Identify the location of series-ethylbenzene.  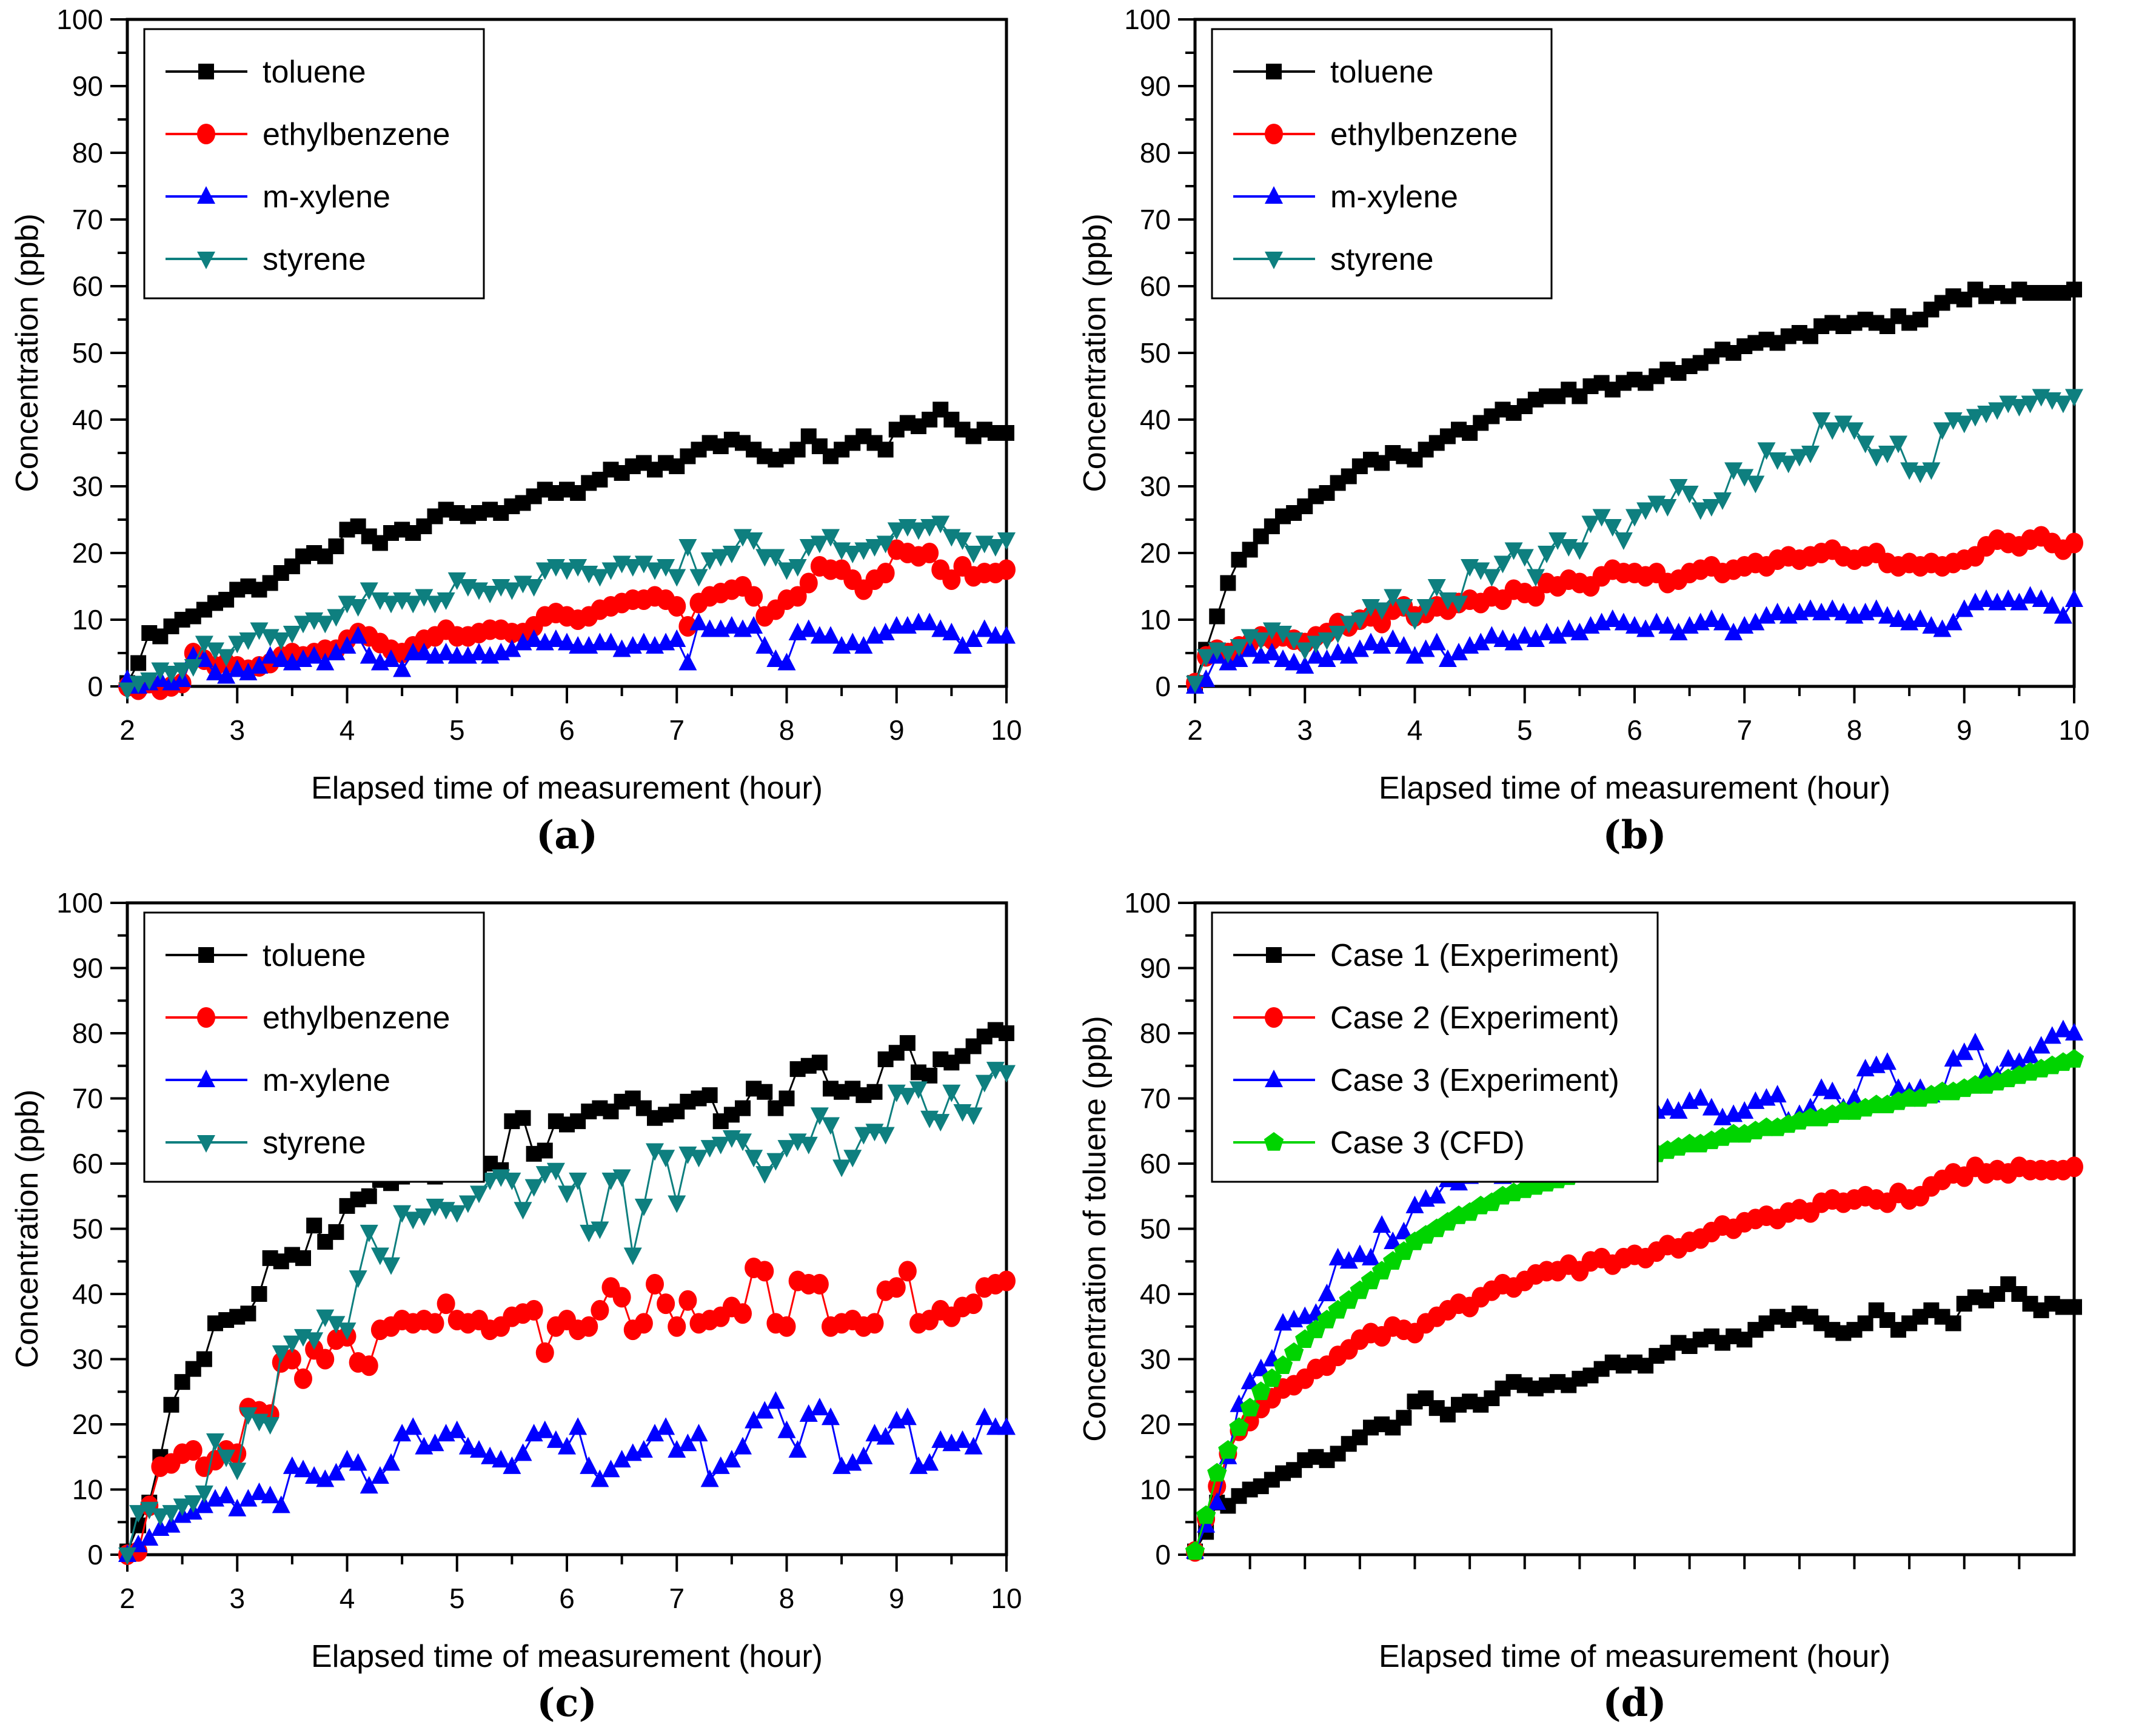
(567, 1411).